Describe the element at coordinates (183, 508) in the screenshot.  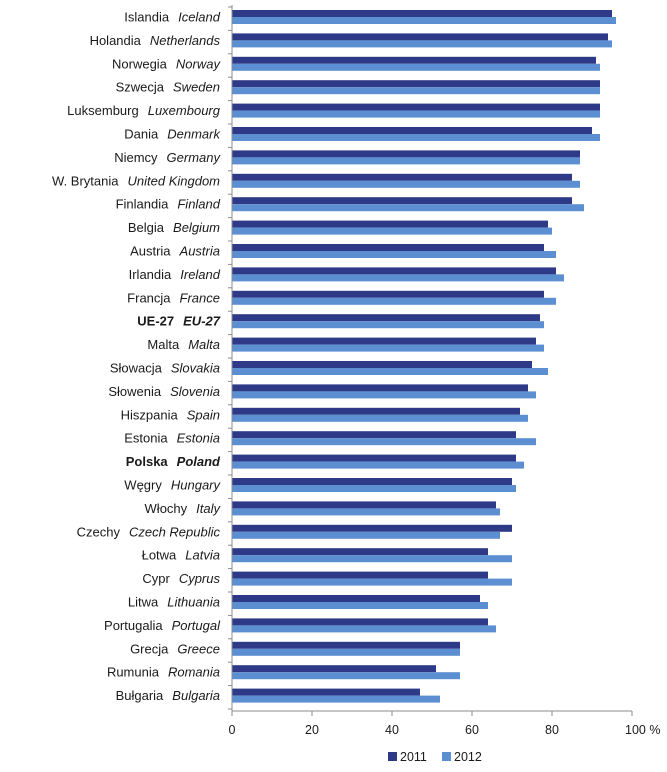
I see `category-label: Włochy Italy` at that location.